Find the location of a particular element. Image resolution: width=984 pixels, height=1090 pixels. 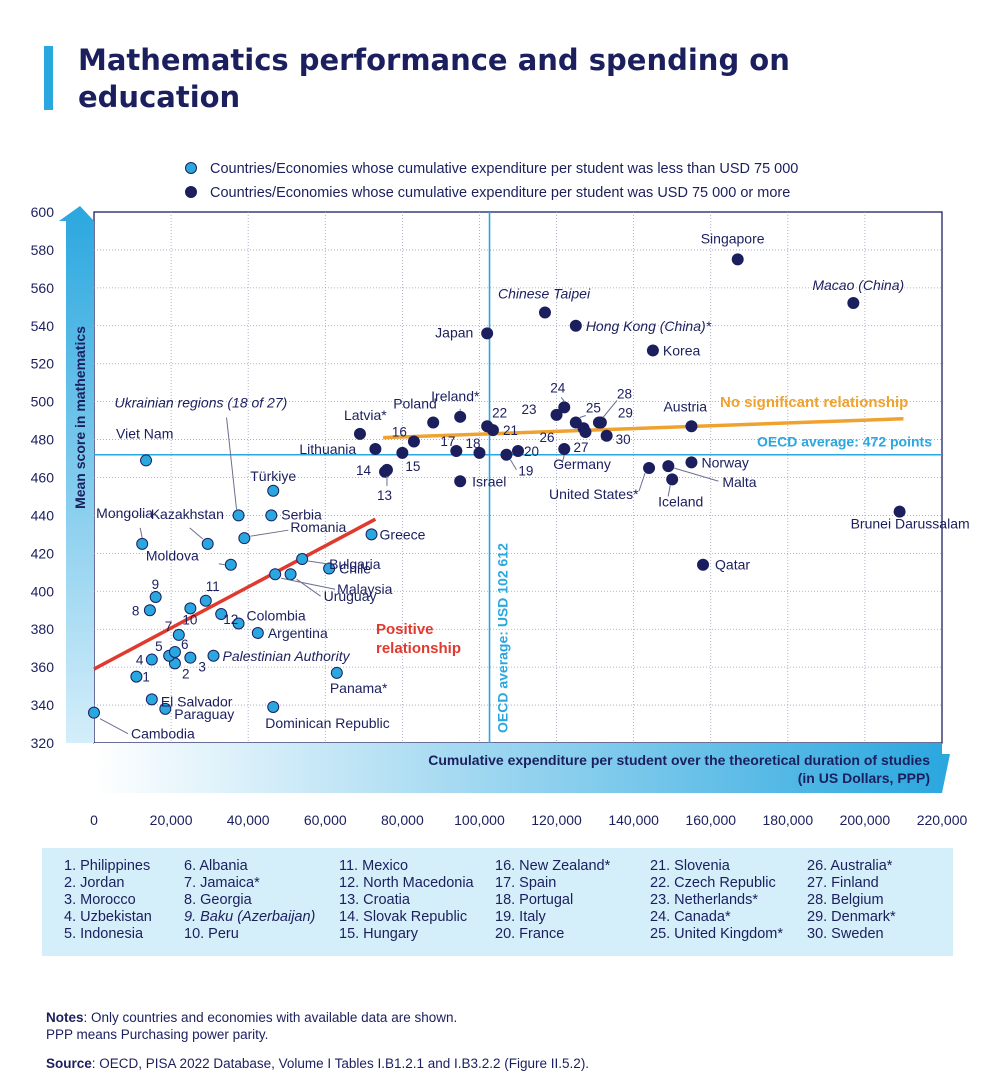

point-label-macao-china: Macao (China) is located at coordinates (858, 285).